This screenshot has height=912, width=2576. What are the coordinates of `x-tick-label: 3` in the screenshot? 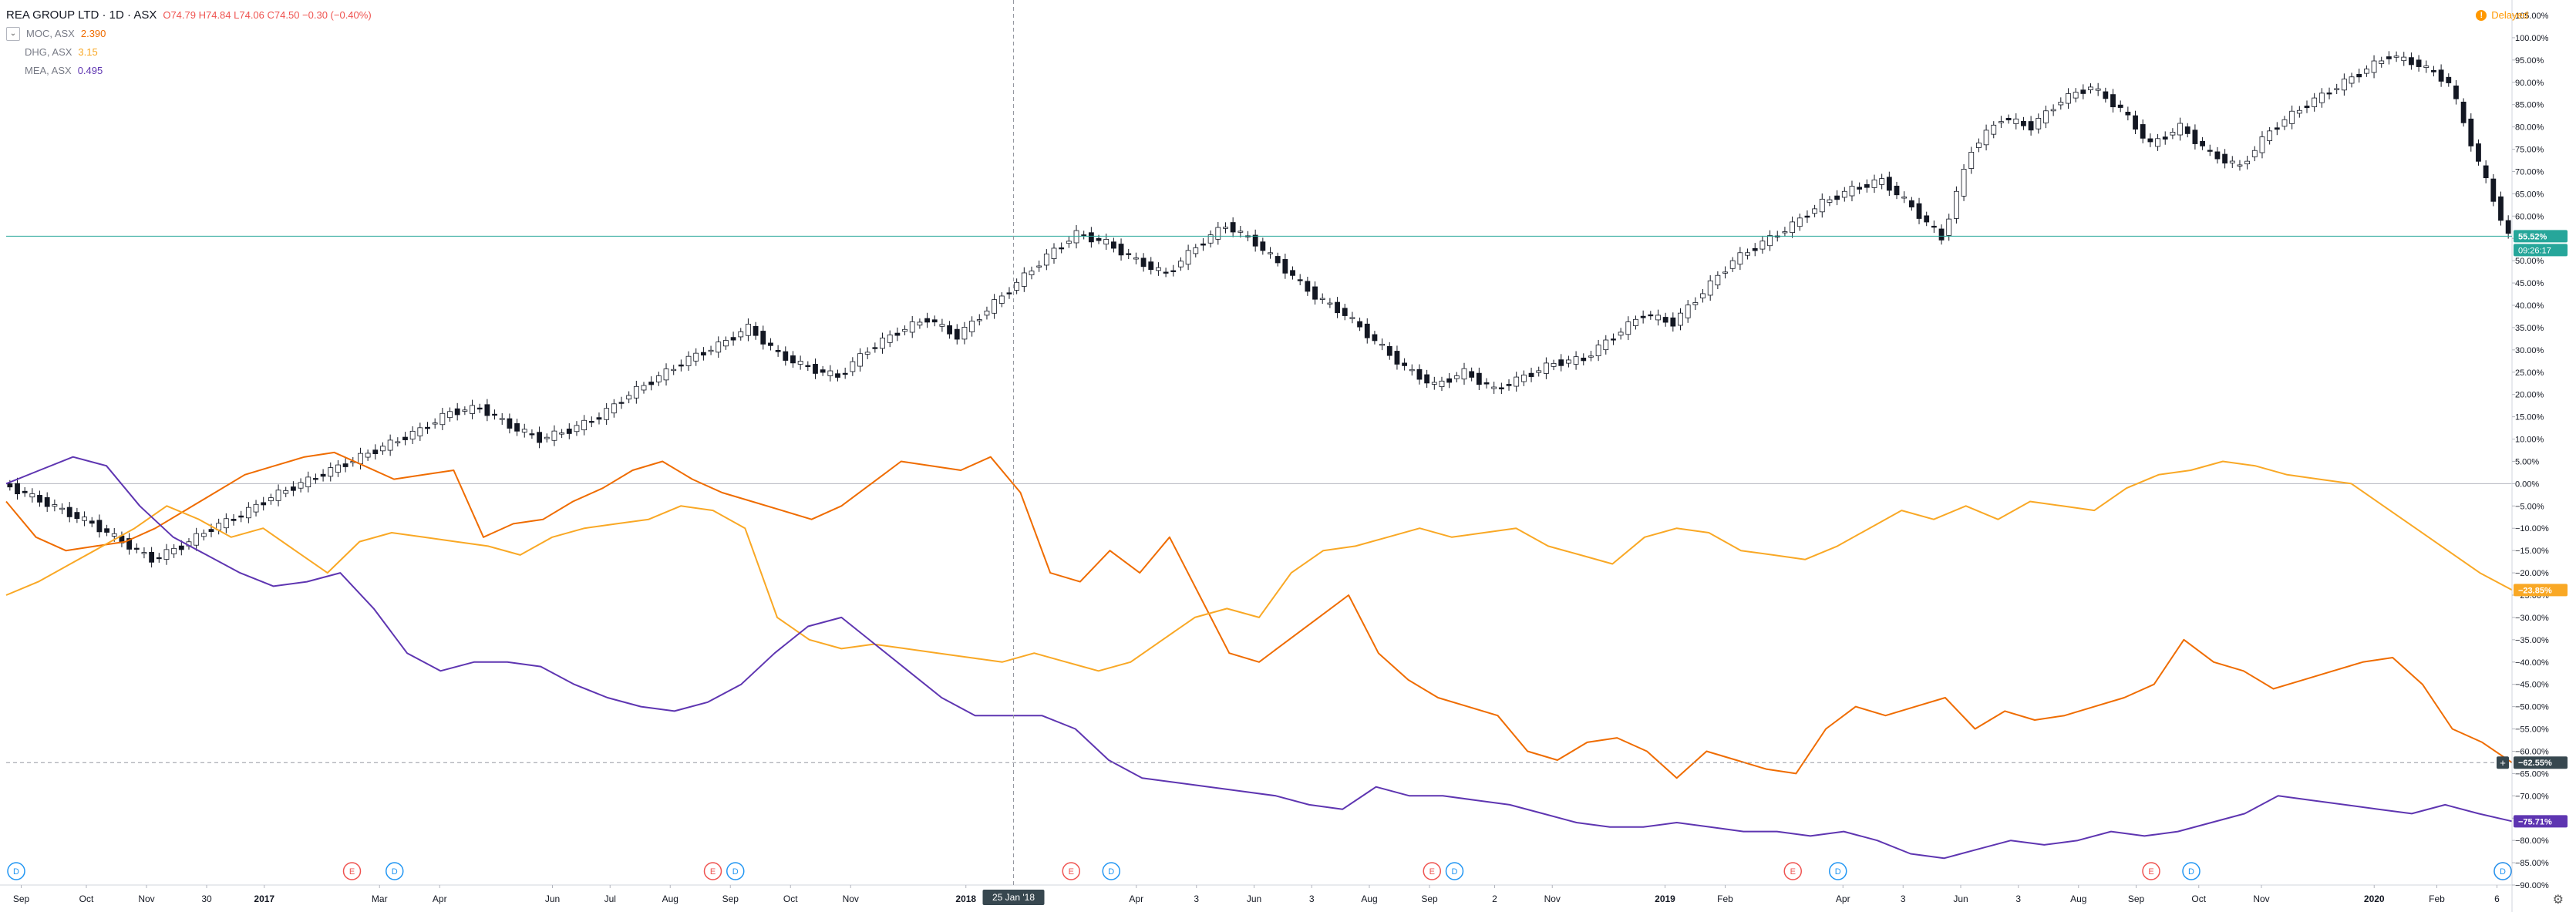 It's located at (1903, 898).